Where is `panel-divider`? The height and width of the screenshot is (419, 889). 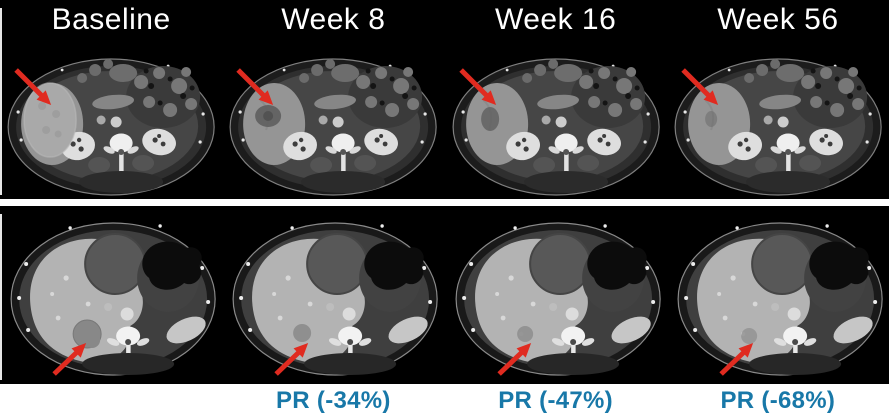
panel-divider is located at coordinates (444, 202).